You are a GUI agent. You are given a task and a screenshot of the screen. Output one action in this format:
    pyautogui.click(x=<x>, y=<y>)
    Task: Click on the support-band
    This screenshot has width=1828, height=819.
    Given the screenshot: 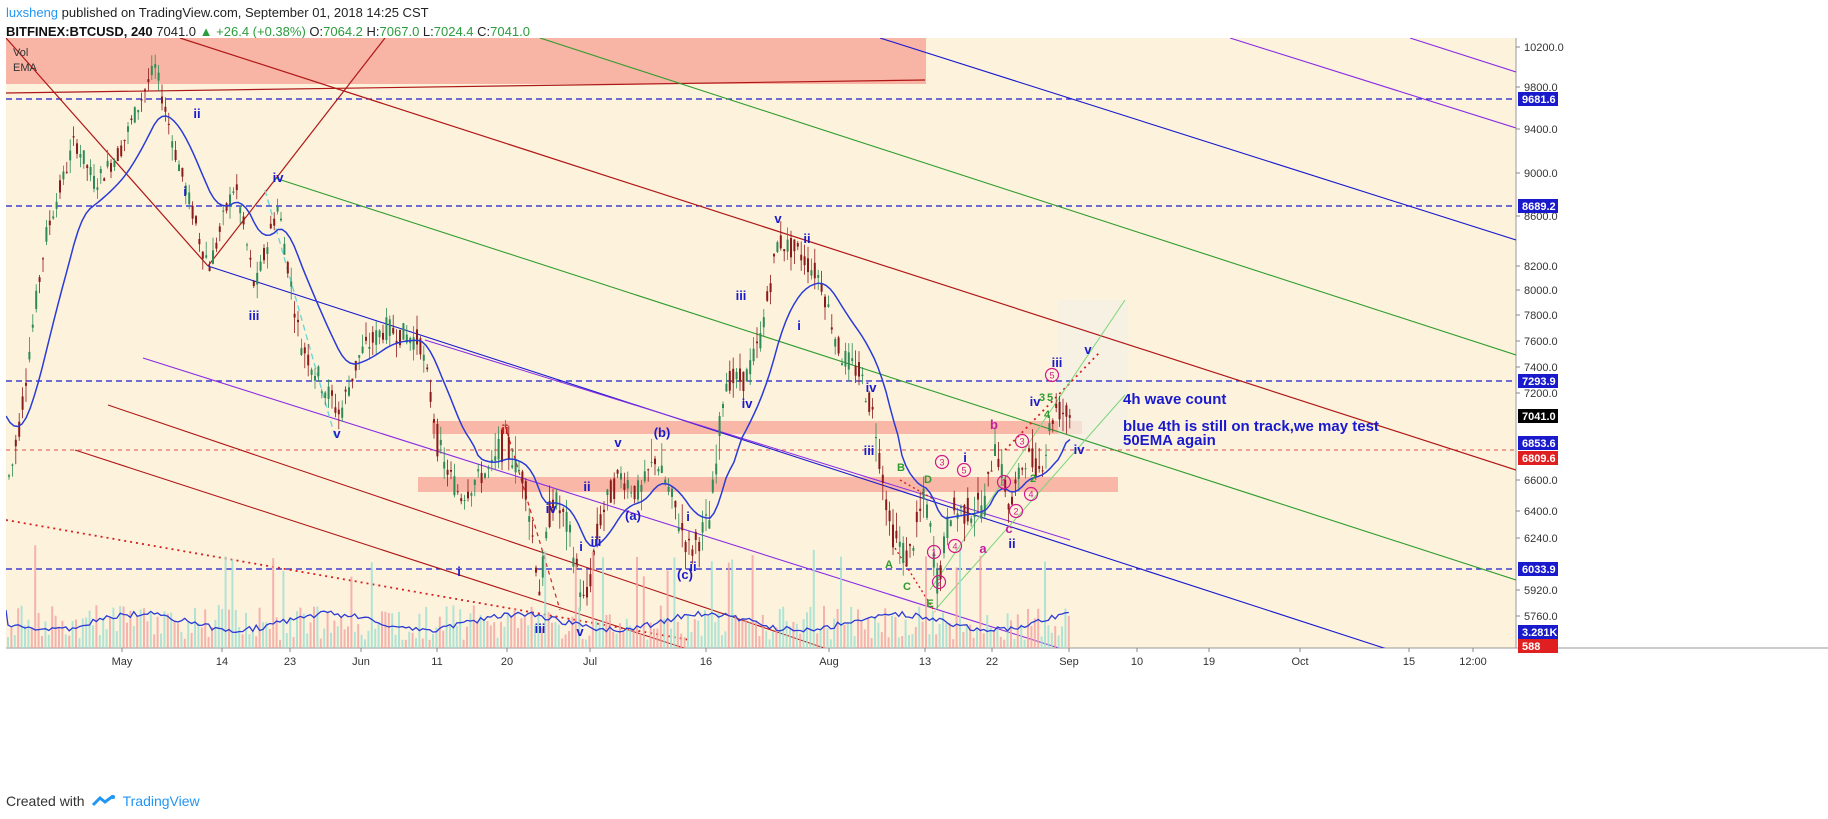 What is the action you would take?
    pyautogui.click(x=768, y=484)
    